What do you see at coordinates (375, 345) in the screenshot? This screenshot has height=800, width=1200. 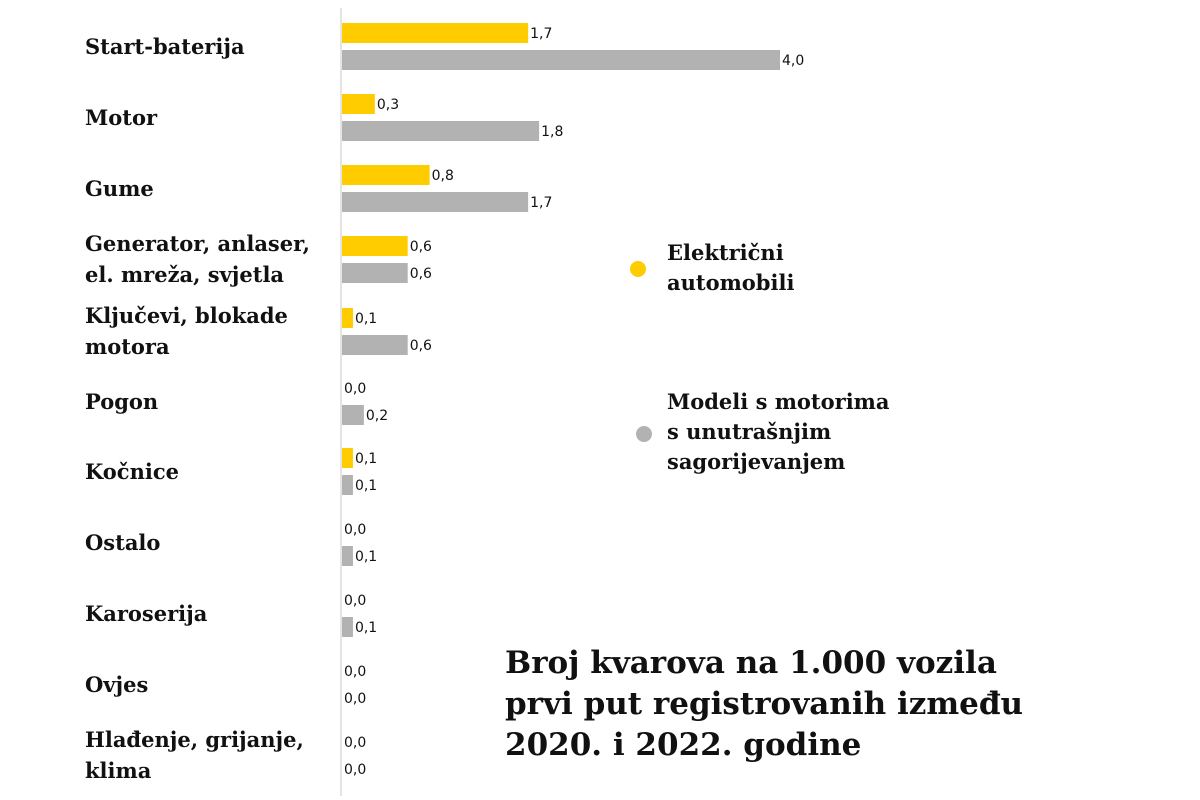 I see `bar-ice-kljucevi-blokade-motora` at bounding box center [375, 345].